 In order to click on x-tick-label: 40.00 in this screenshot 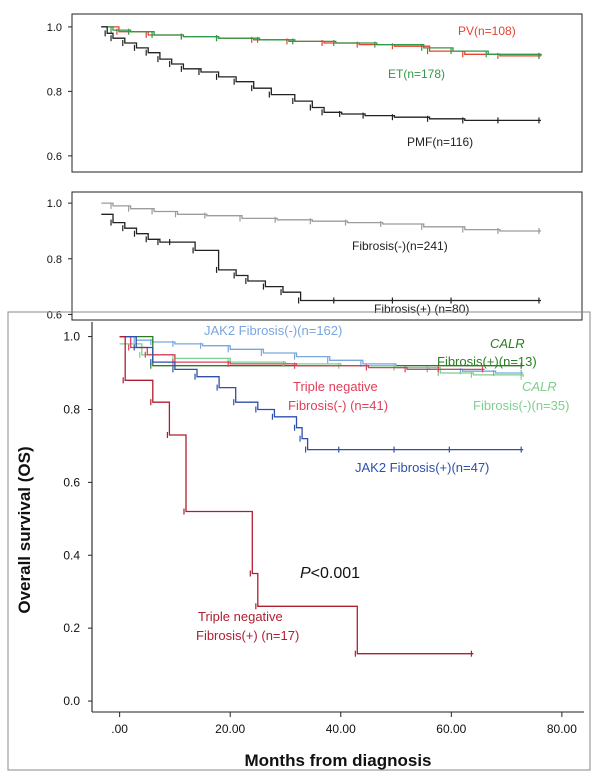, I will do `click(341, 729)`.